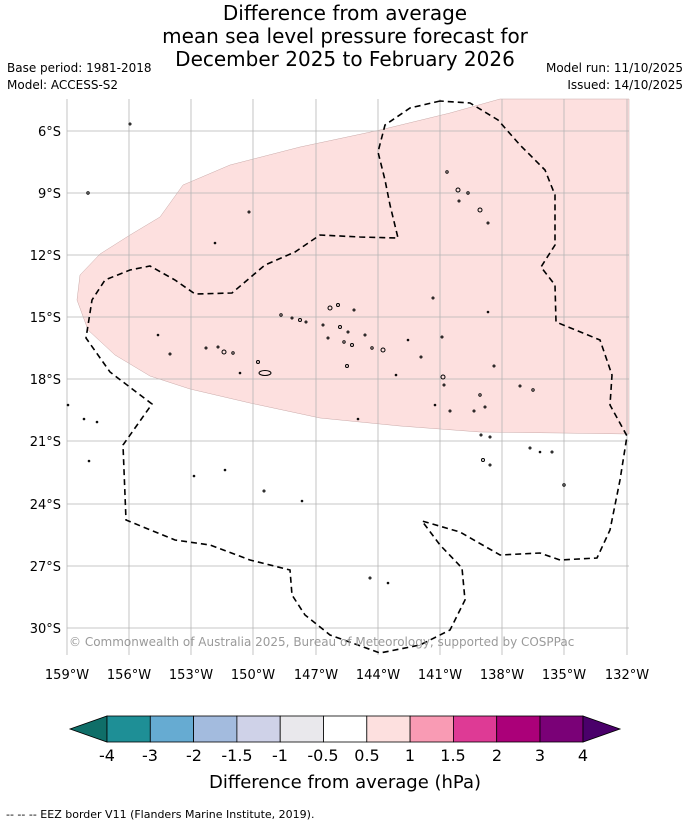 This screenshot has width=690, height=827. Describe the element at coordinates (625, 85) in the screenshot. I see `issued-date: Issued: 14/10/2025` at that location.